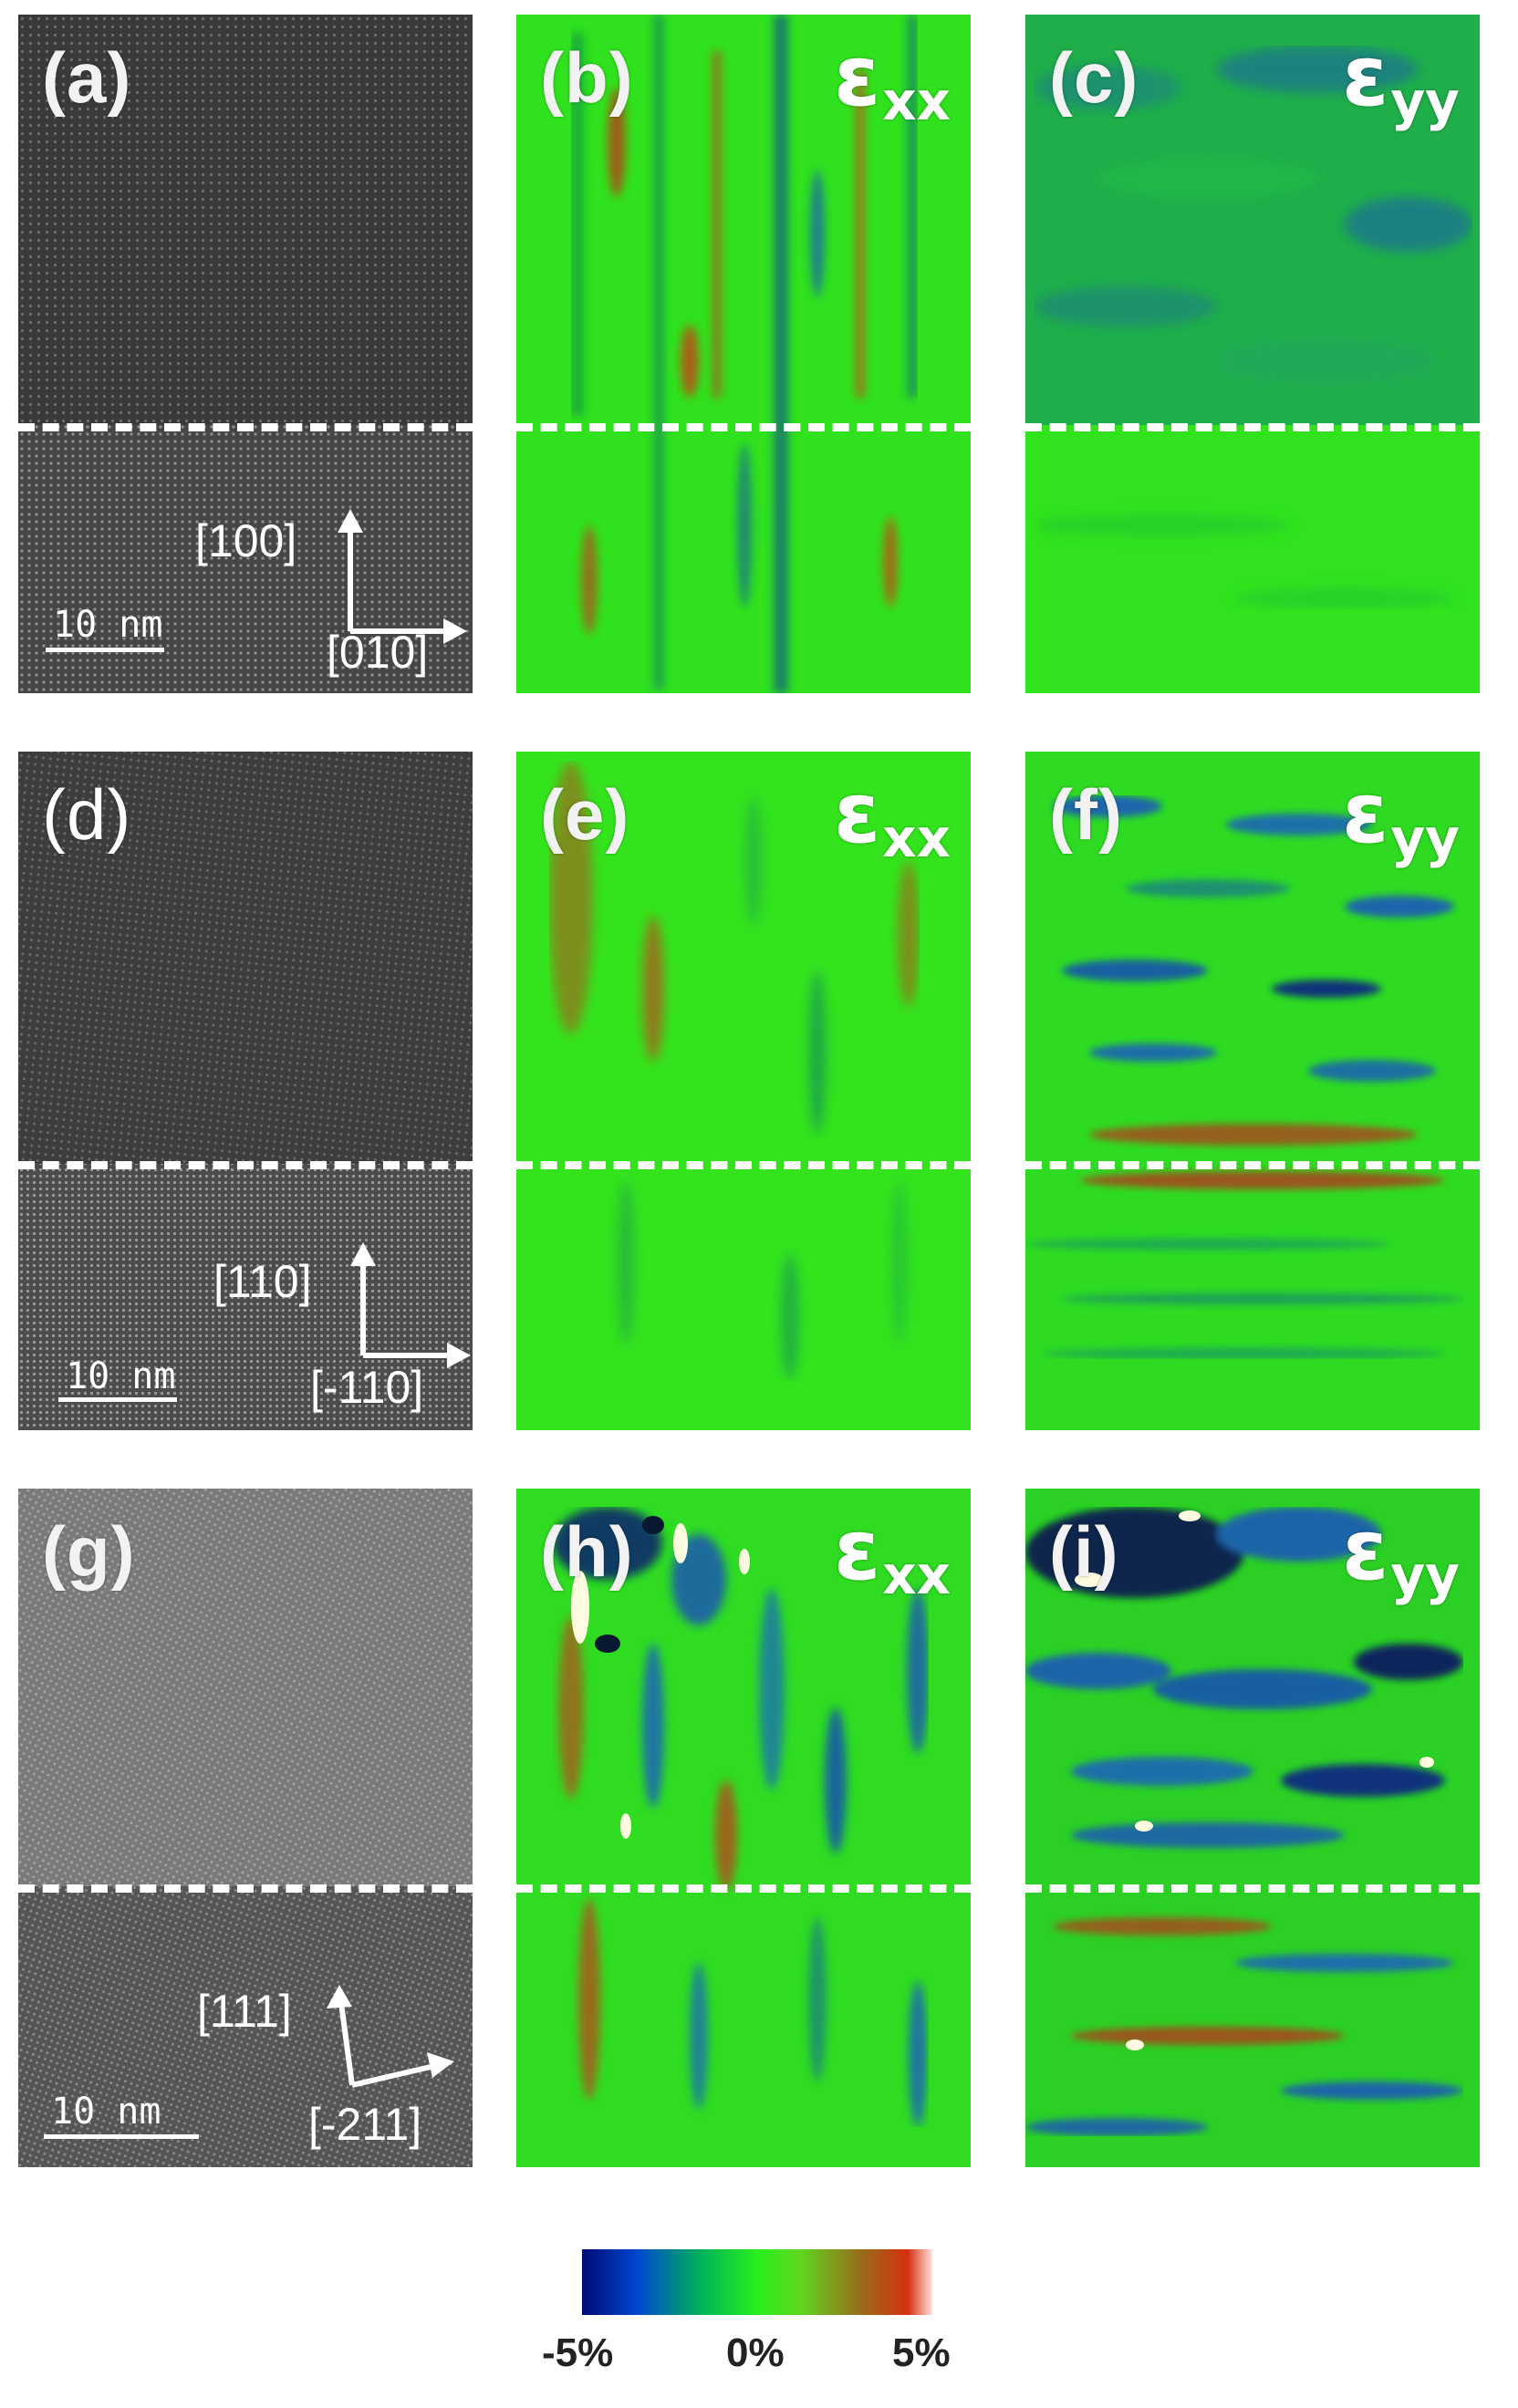  I want to click on panel-label: (f), so click(1086, 814).